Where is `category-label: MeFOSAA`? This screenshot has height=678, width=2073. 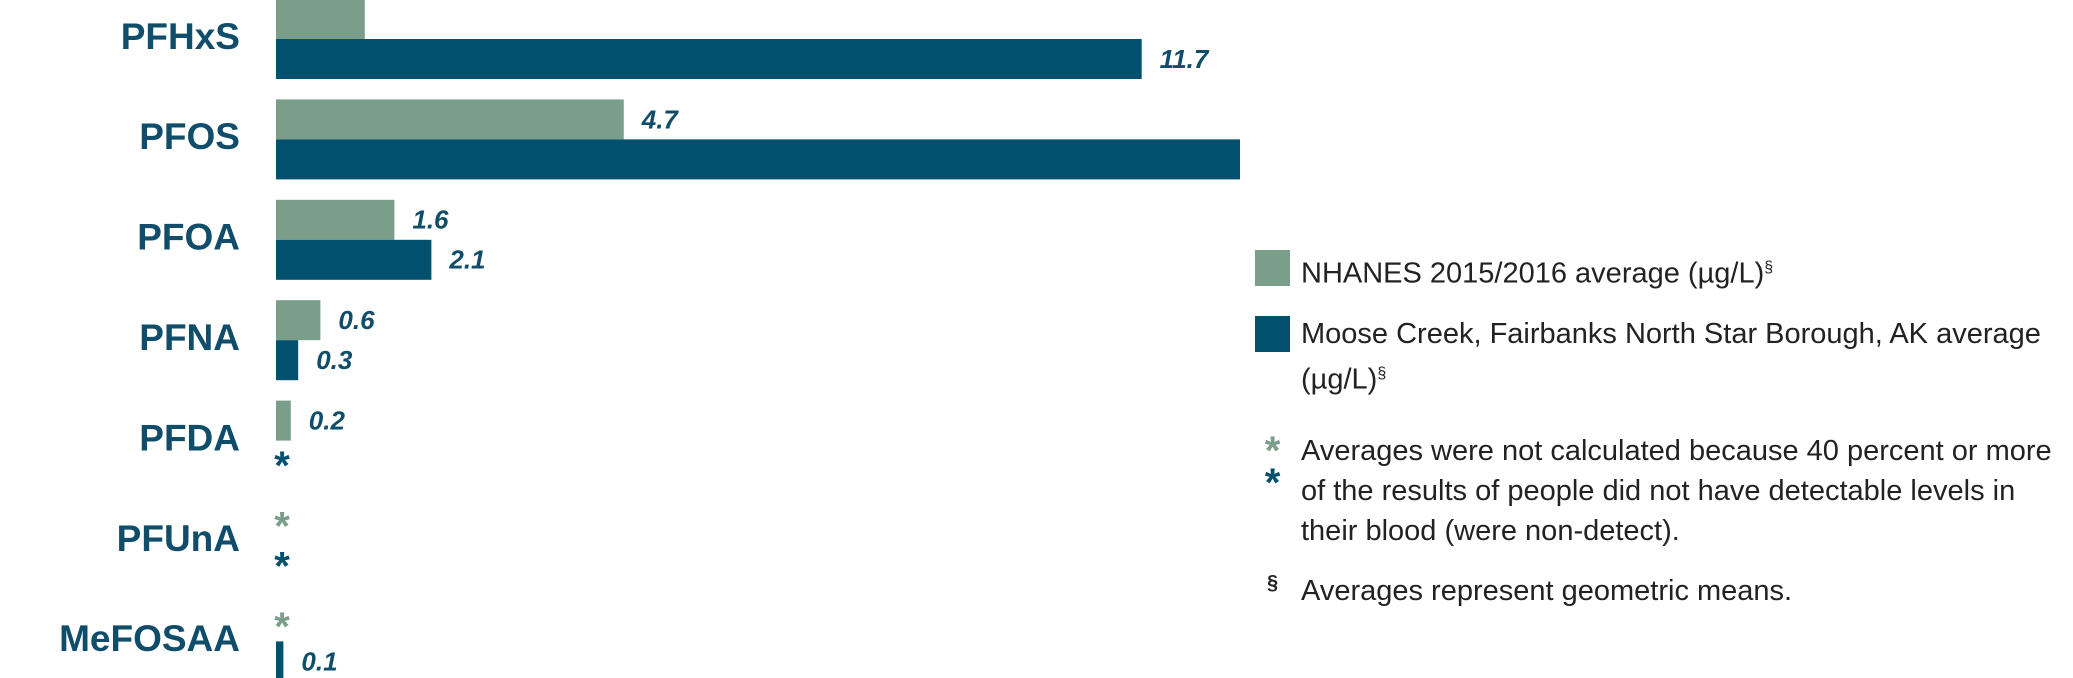 category-label: MeFOSAA is located at coordinates (149, 638).